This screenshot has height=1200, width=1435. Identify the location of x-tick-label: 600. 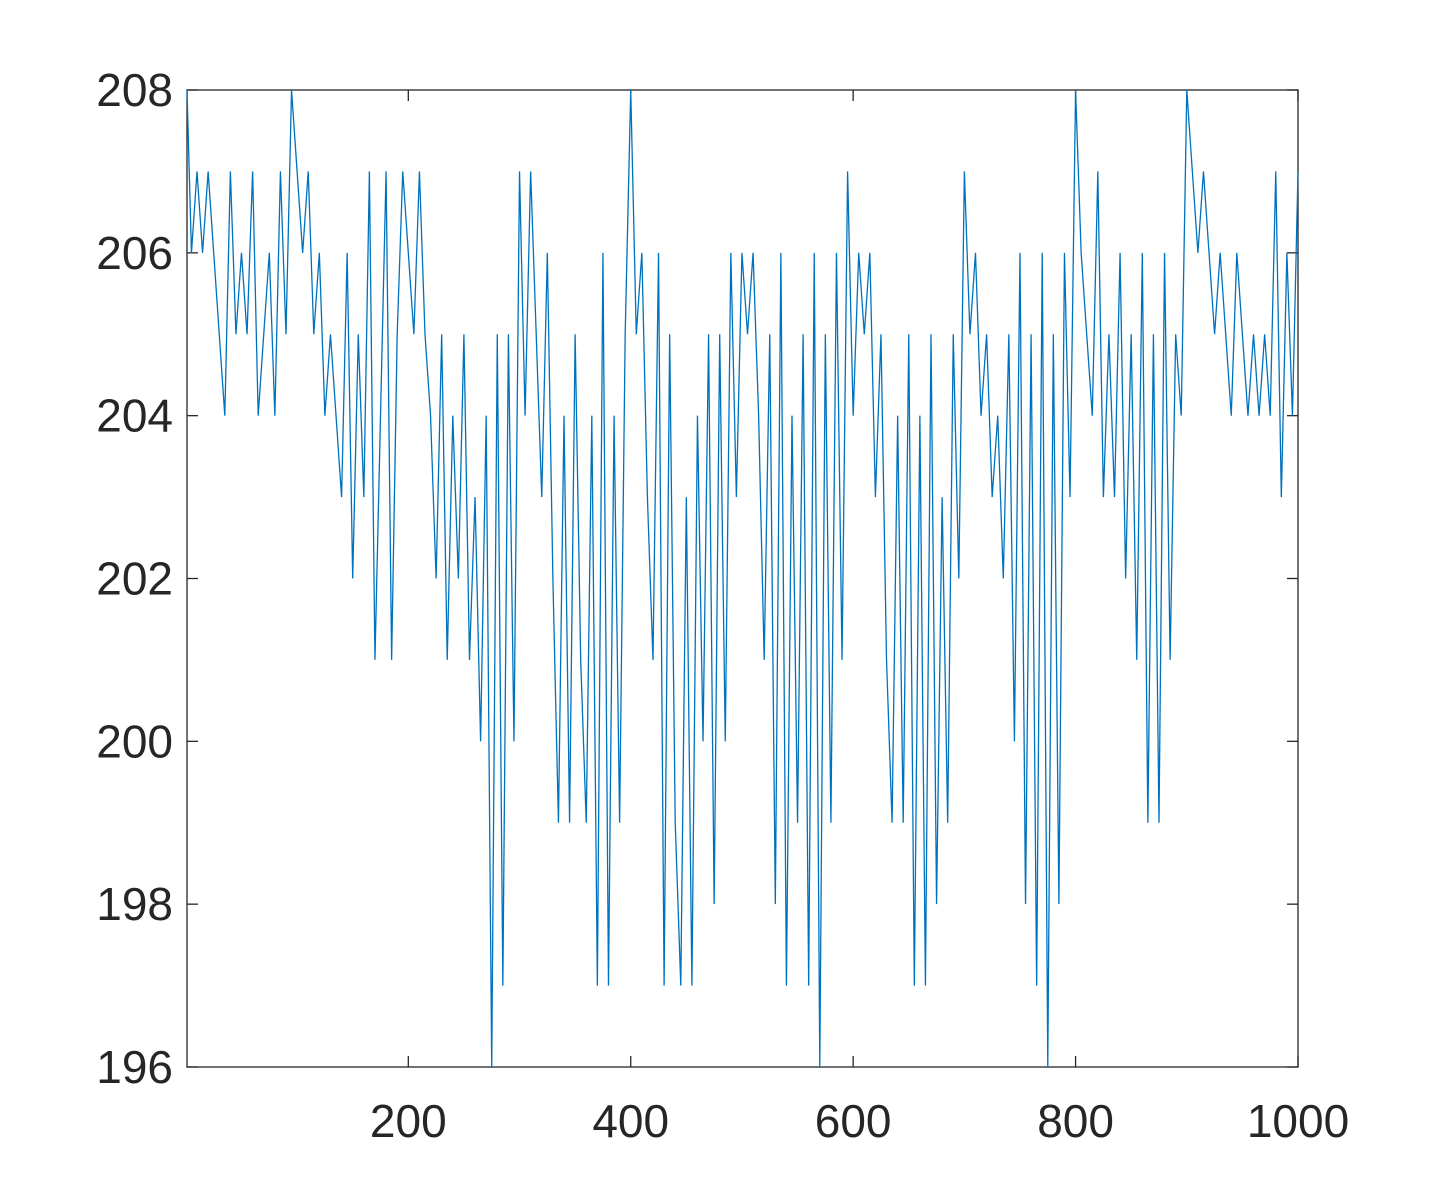
(853, 1121).